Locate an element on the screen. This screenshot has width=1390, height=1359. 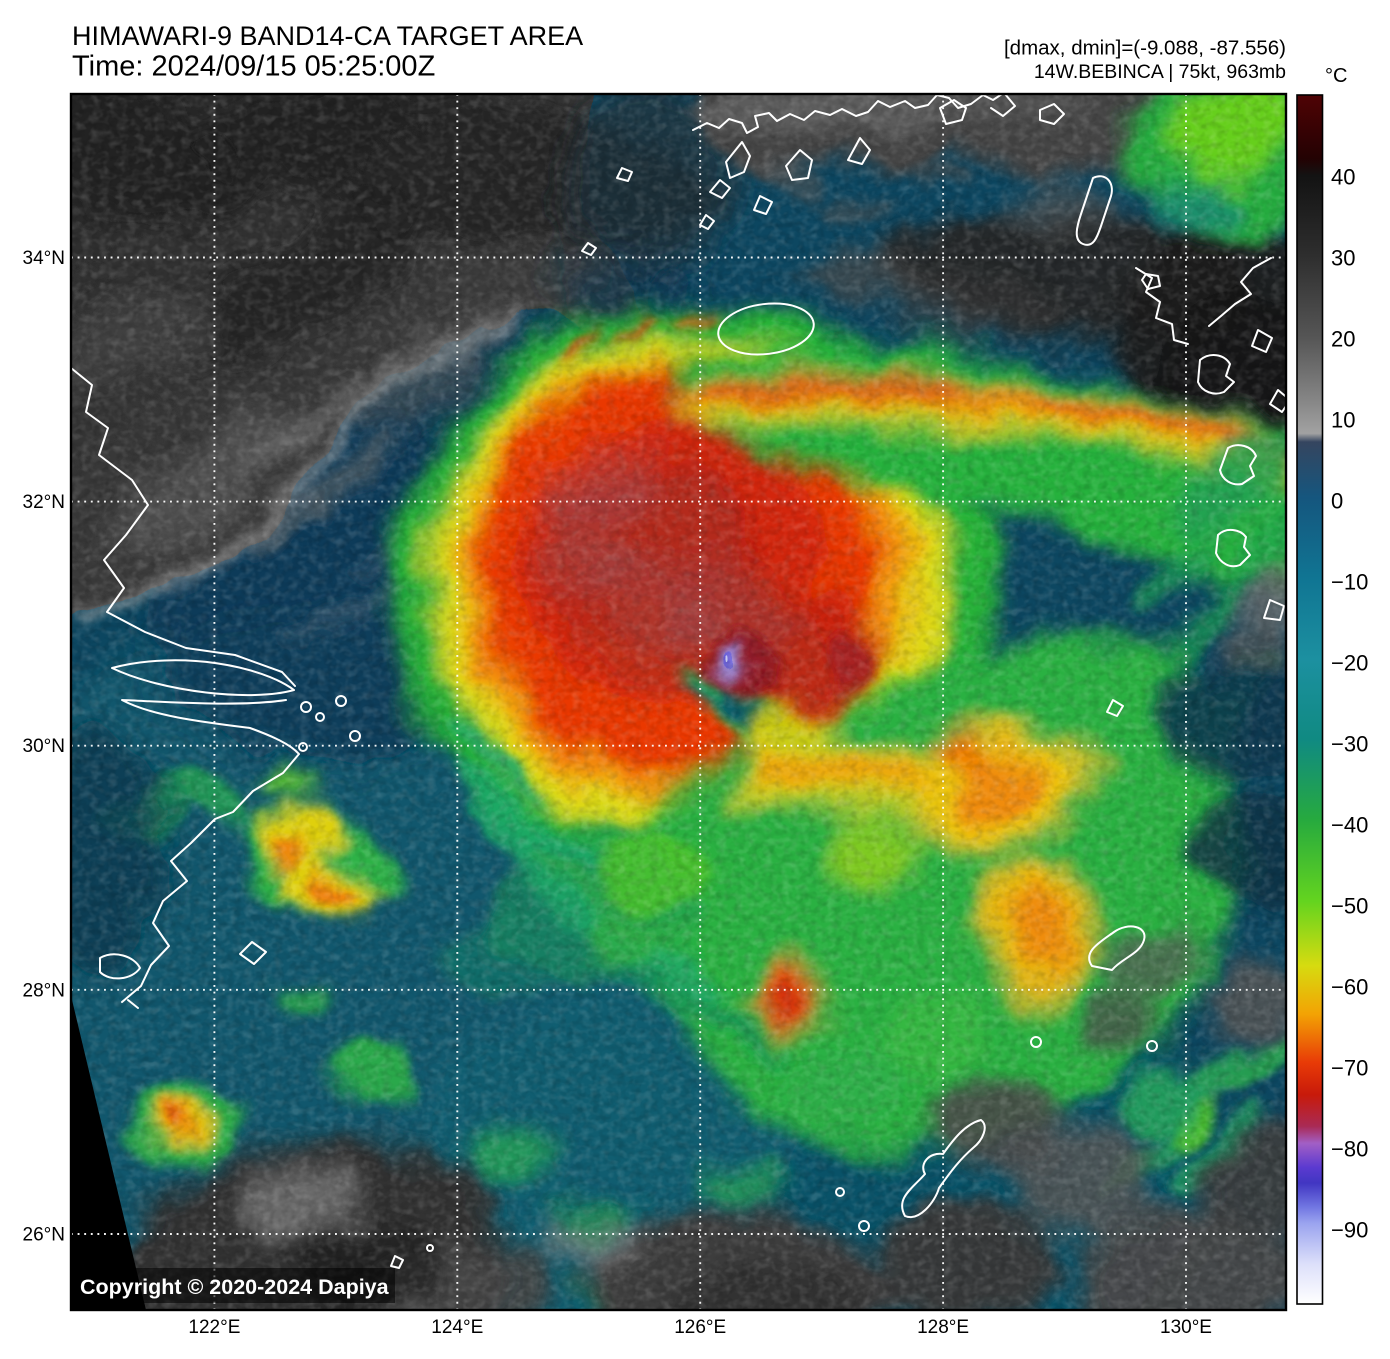
svg-text: 20 is located at coordinates (1343, 339).